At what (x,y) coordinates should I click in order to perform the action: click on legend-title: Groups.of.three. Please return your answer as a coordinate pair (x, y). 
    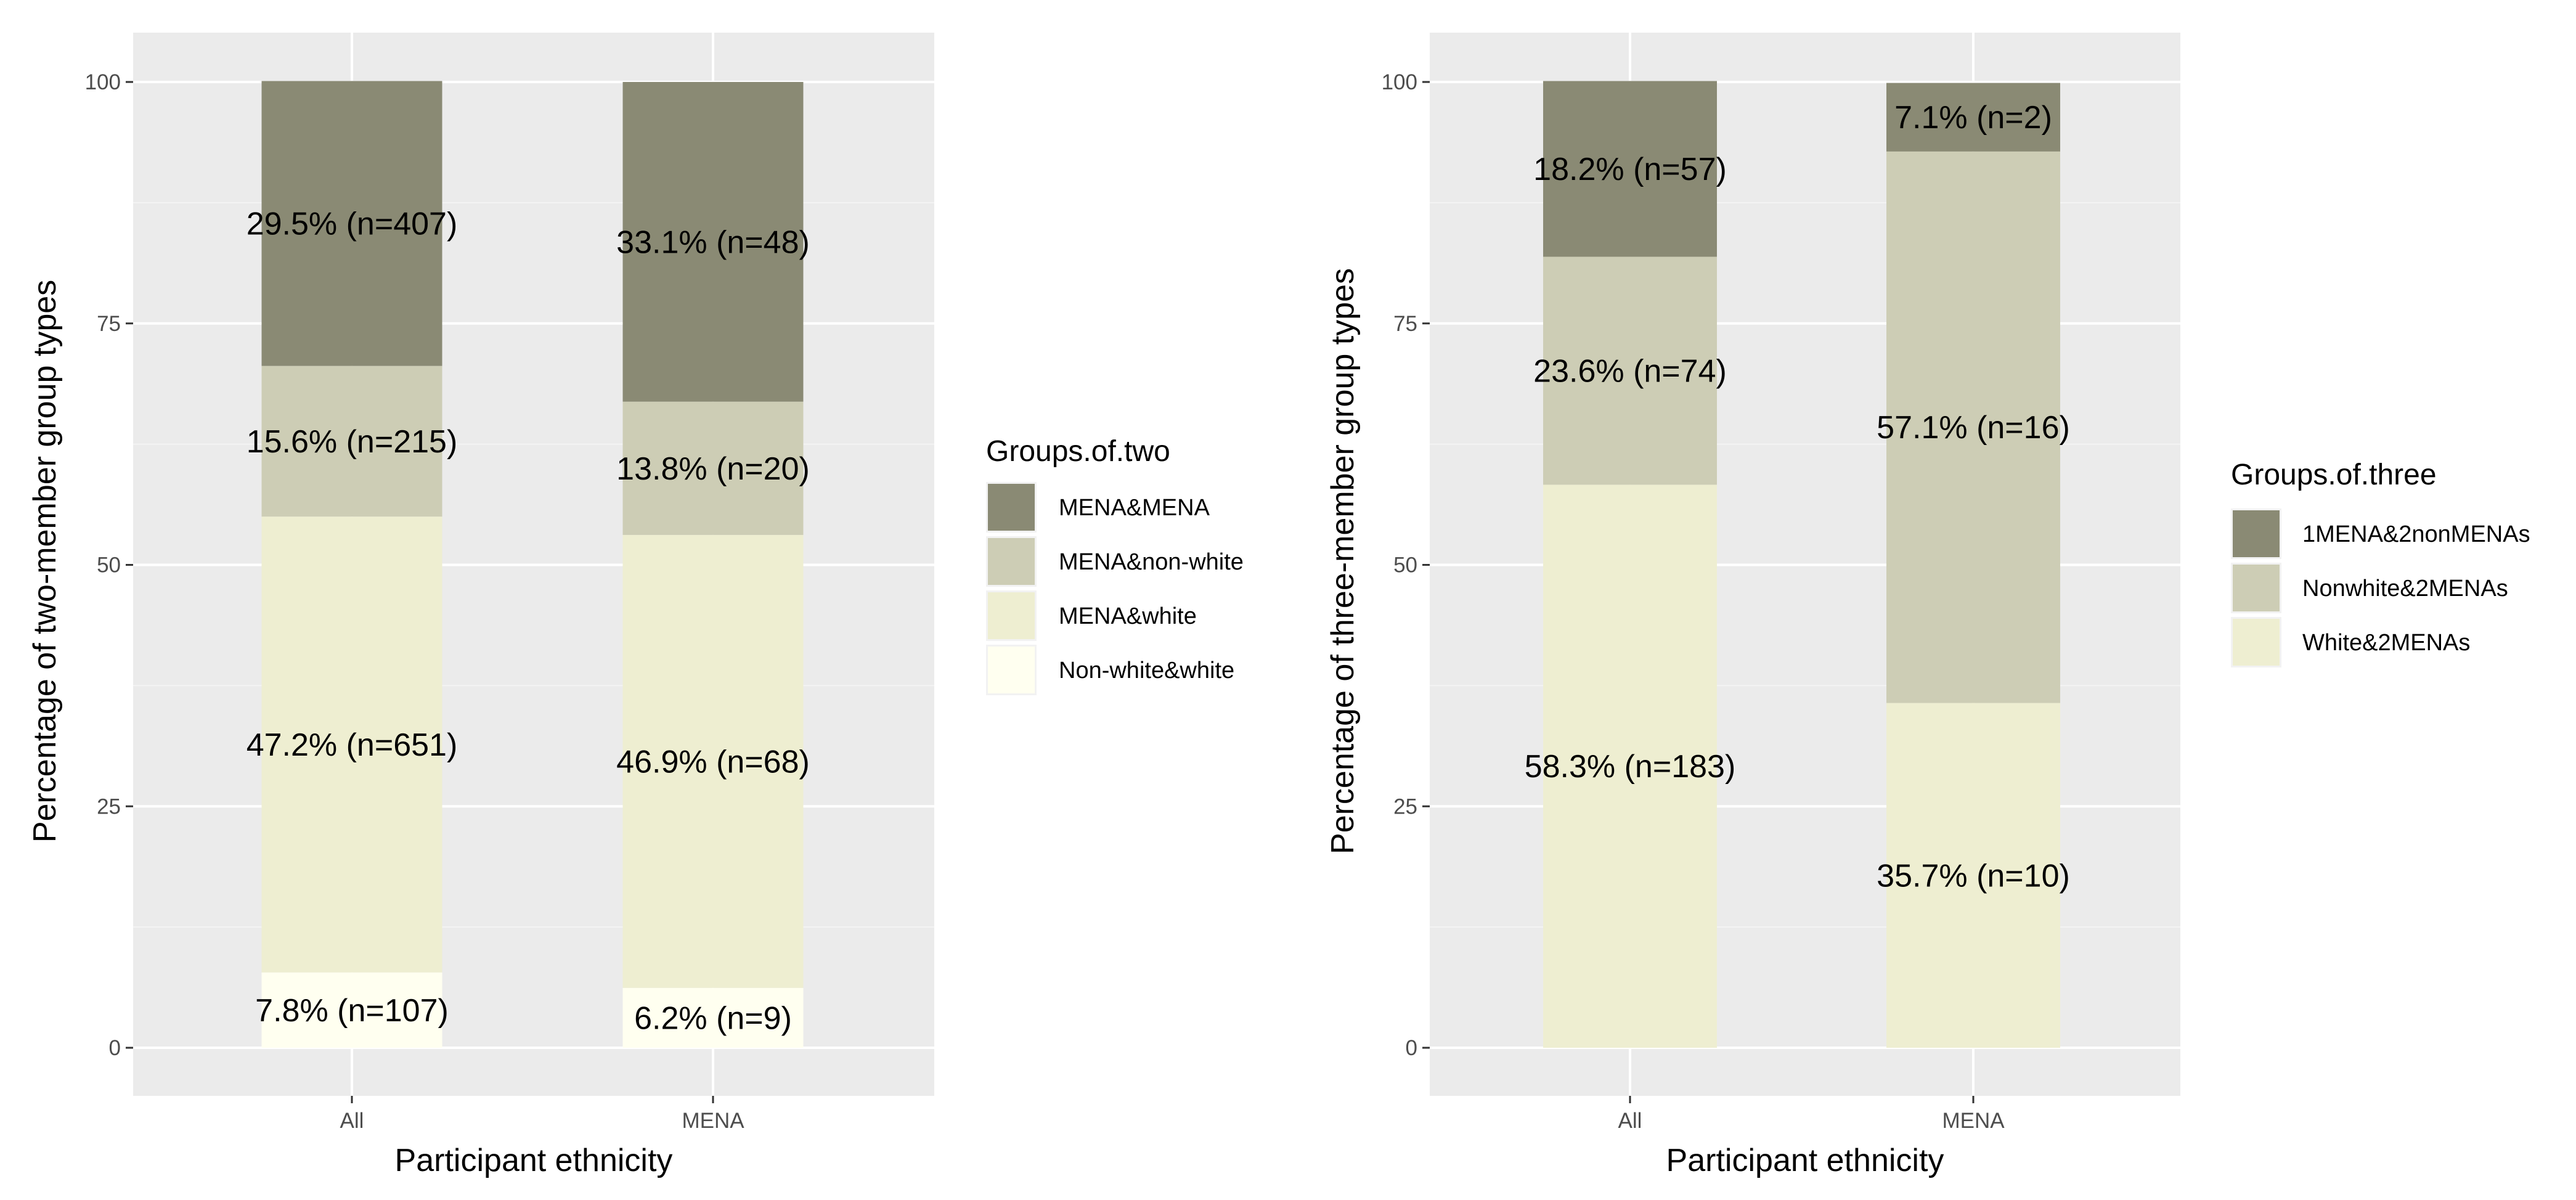
    Looking at the image, I should click on (2334, 475).